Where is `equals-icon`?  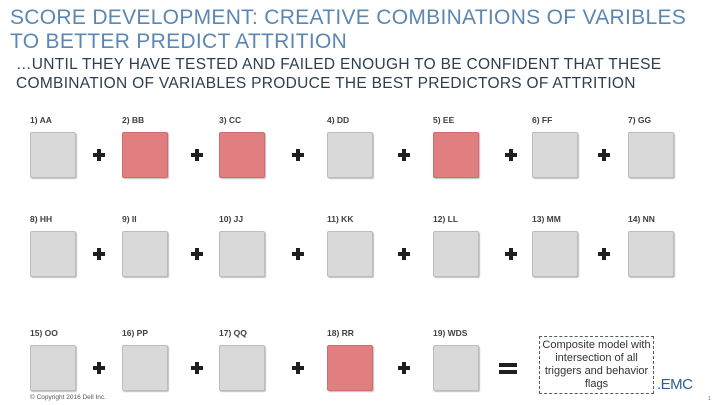
equals-icon is located at coordinates (508, 368).